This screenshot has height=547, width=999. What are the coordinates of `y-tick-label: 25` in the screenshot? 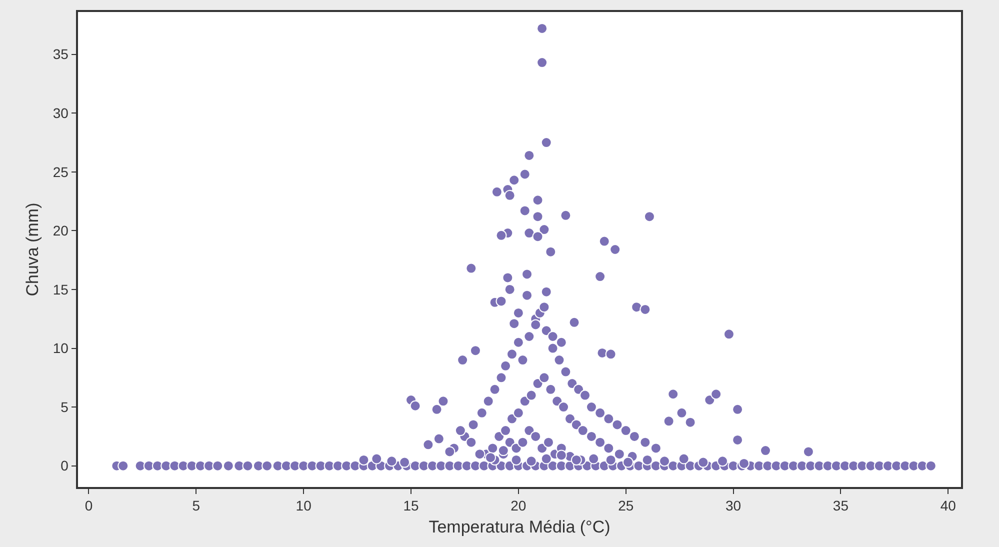 It's located at (60, 172).